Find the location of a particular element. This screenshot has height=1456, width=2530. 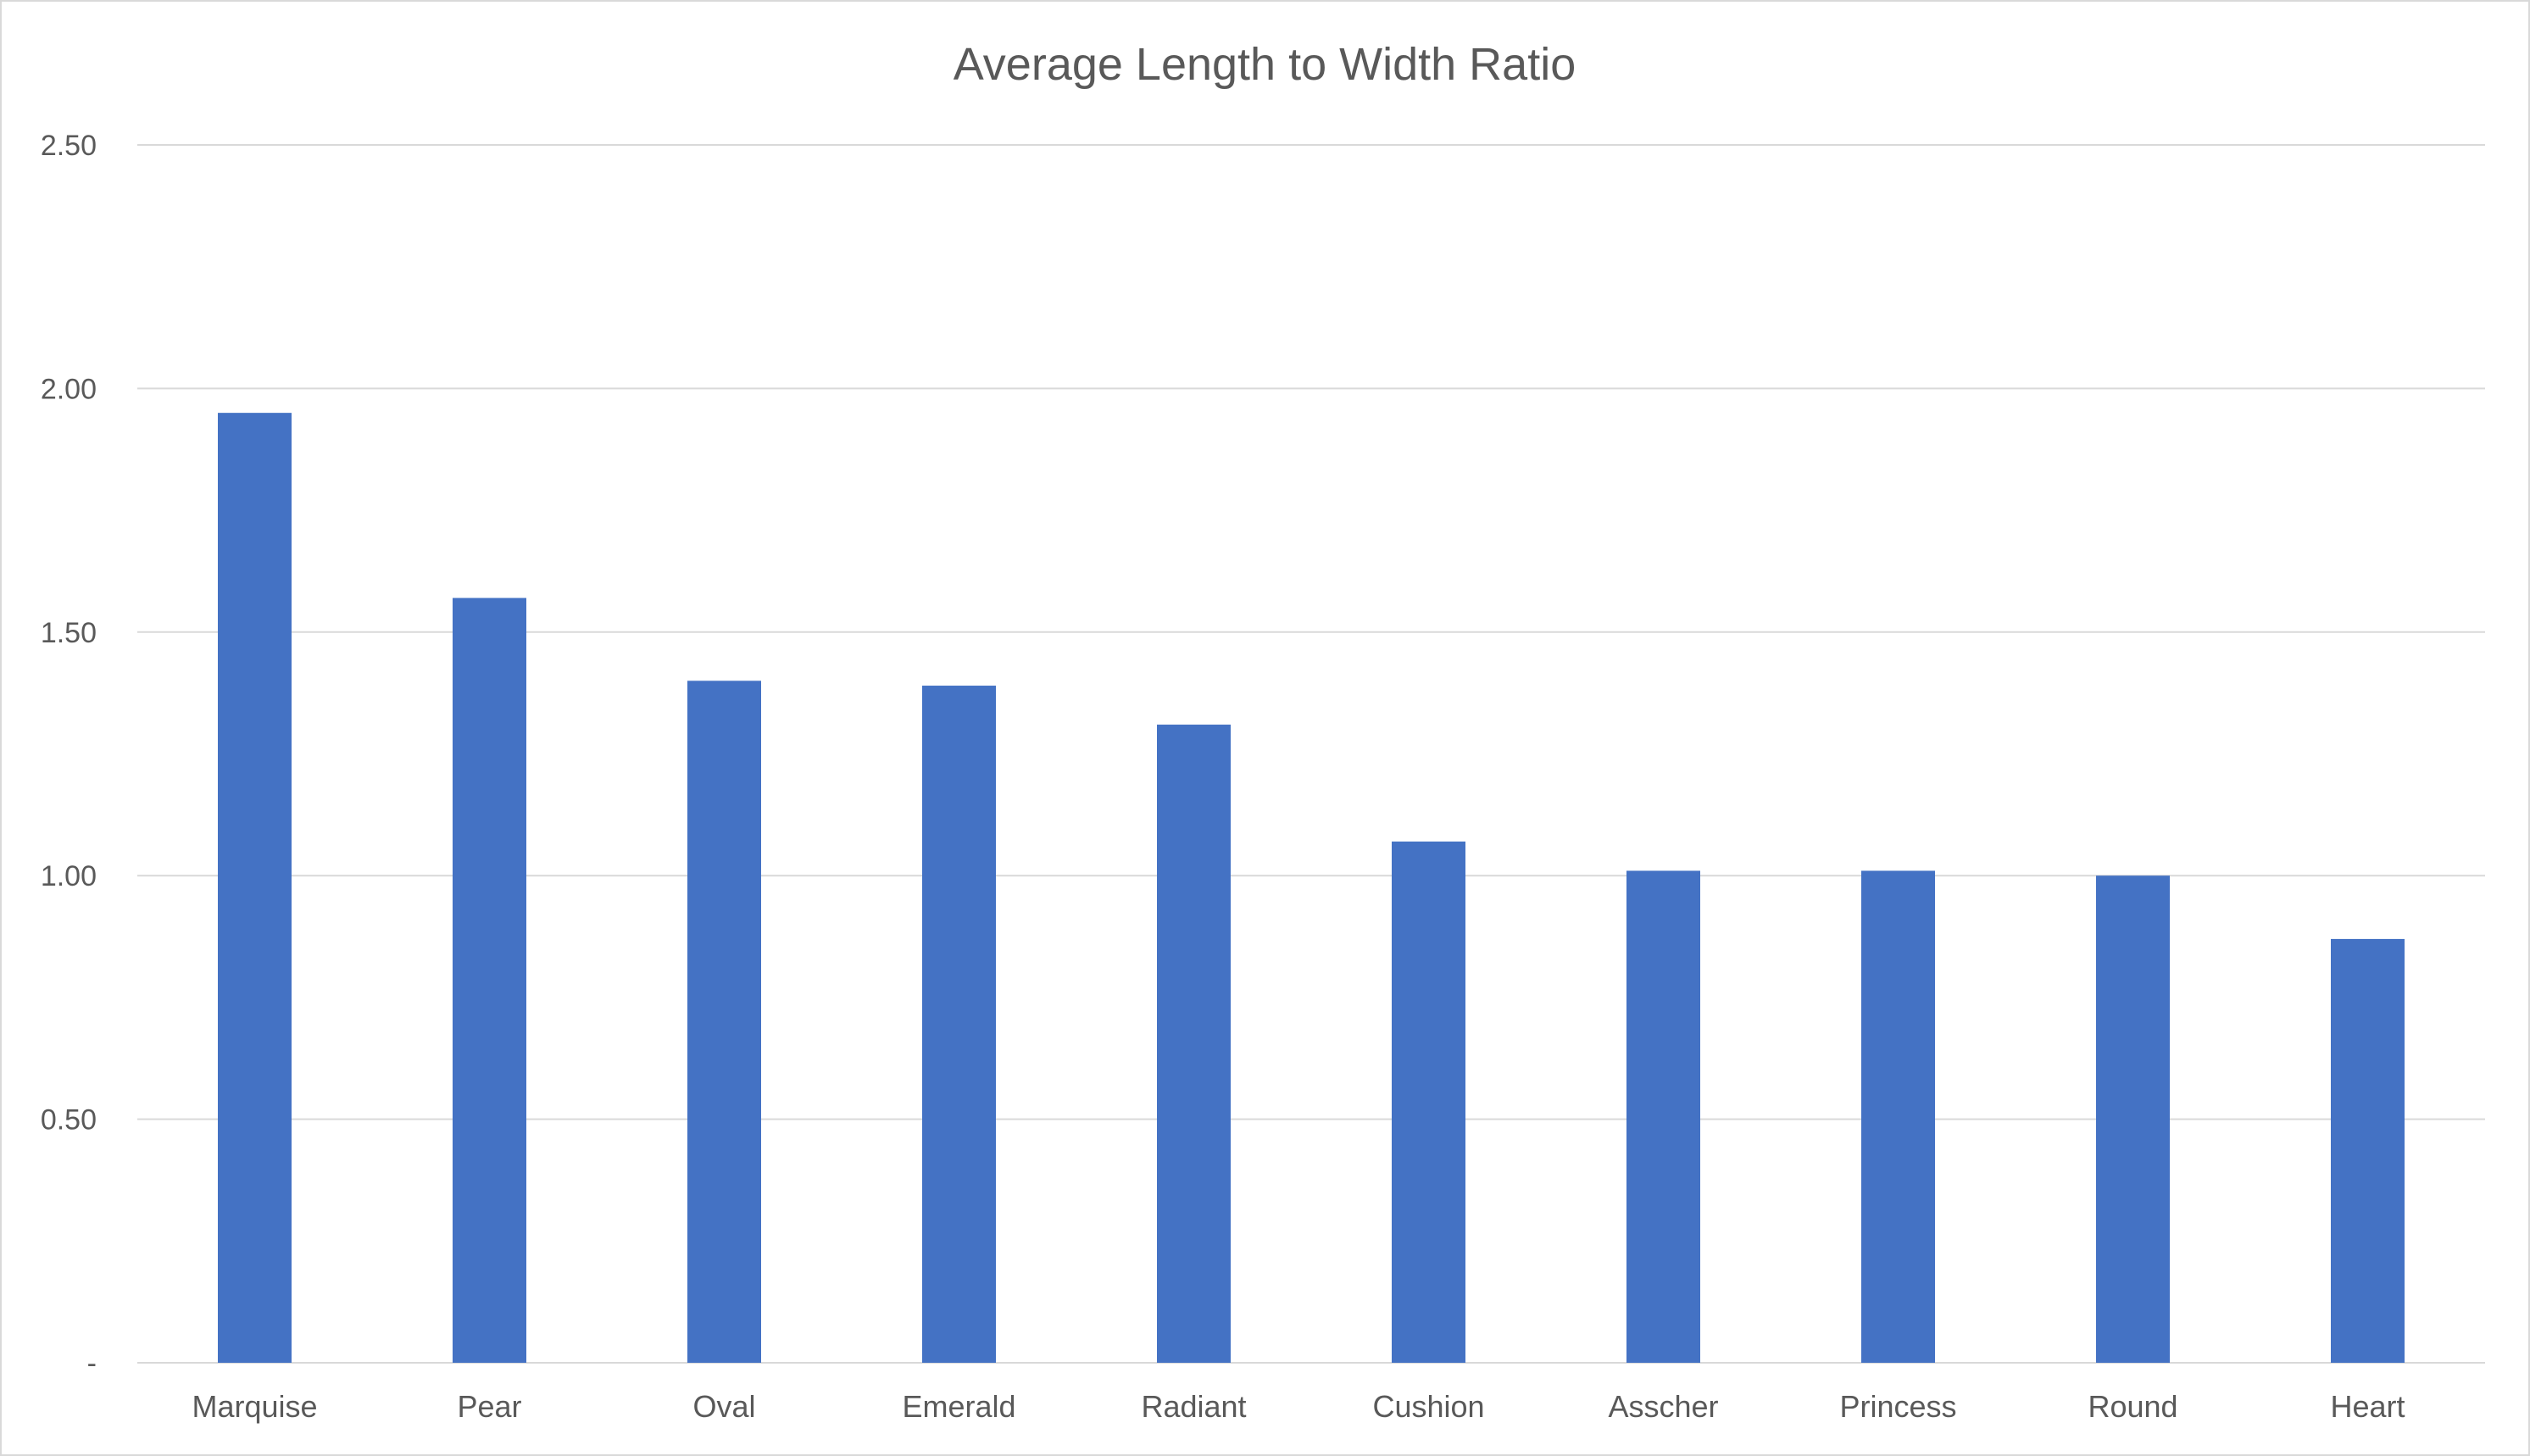

y-tick-label: 2.50 is located at coordinates (69, 146).